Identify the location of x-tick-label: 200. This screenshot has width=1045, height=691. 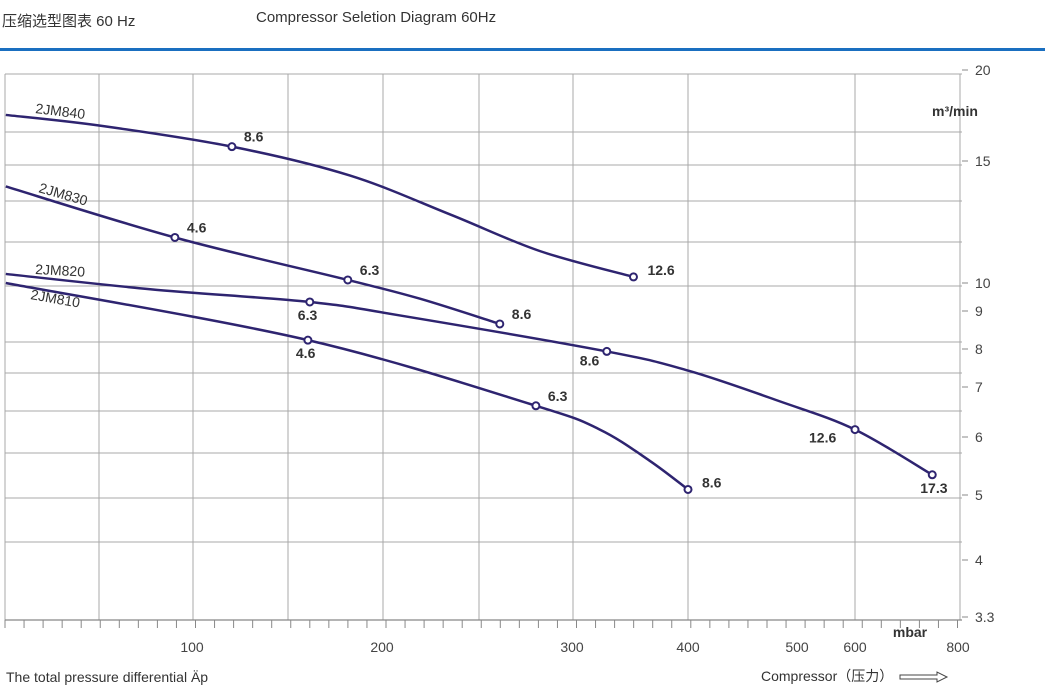
(382, 647).